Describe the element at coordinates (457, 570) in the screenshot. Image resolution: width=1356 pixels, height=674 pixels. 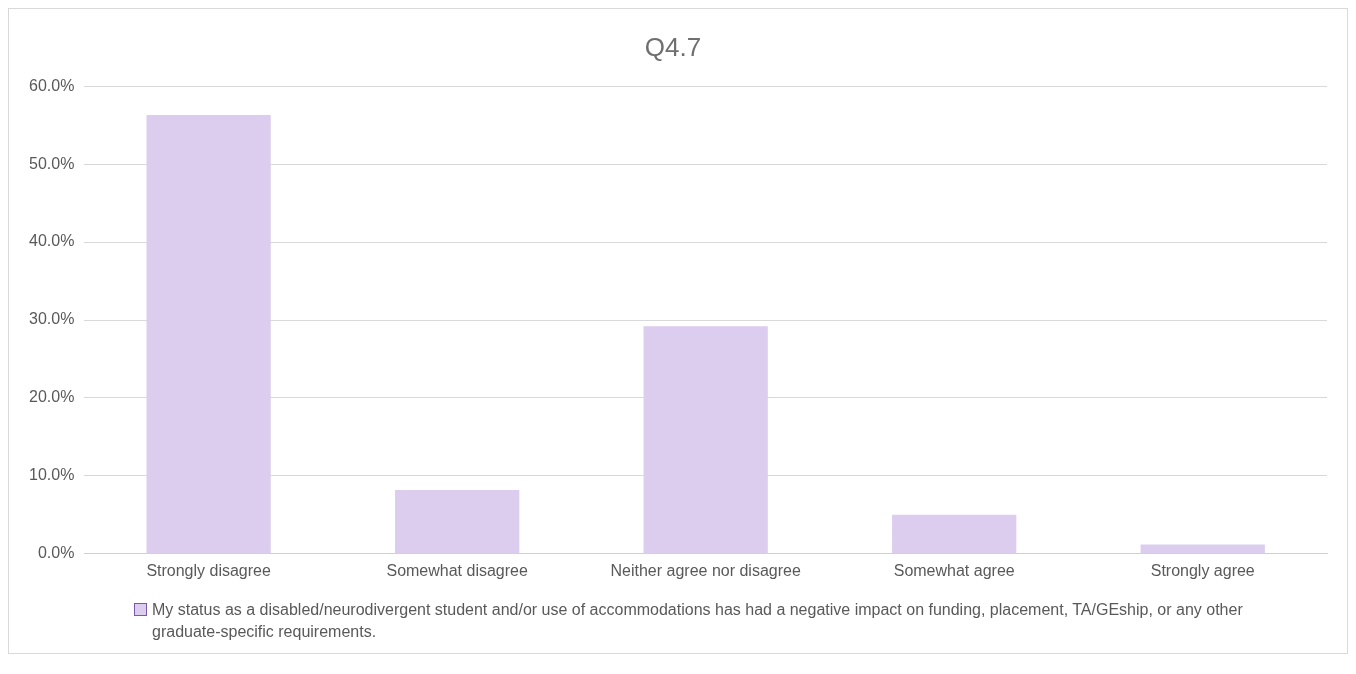
I see `x-tick-label: Somewhat disagree` at that location.